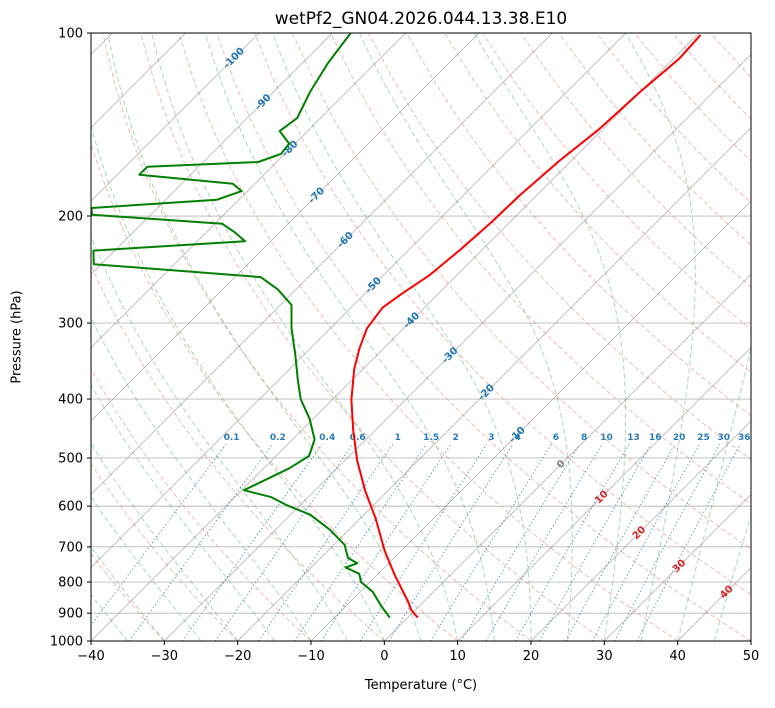 The width and height of the screenshot is (775, 708). What do you see at coordinates (327, 438) in the screenshot?
I see `svg-text: 0.4` at bounding box center [327, 438].